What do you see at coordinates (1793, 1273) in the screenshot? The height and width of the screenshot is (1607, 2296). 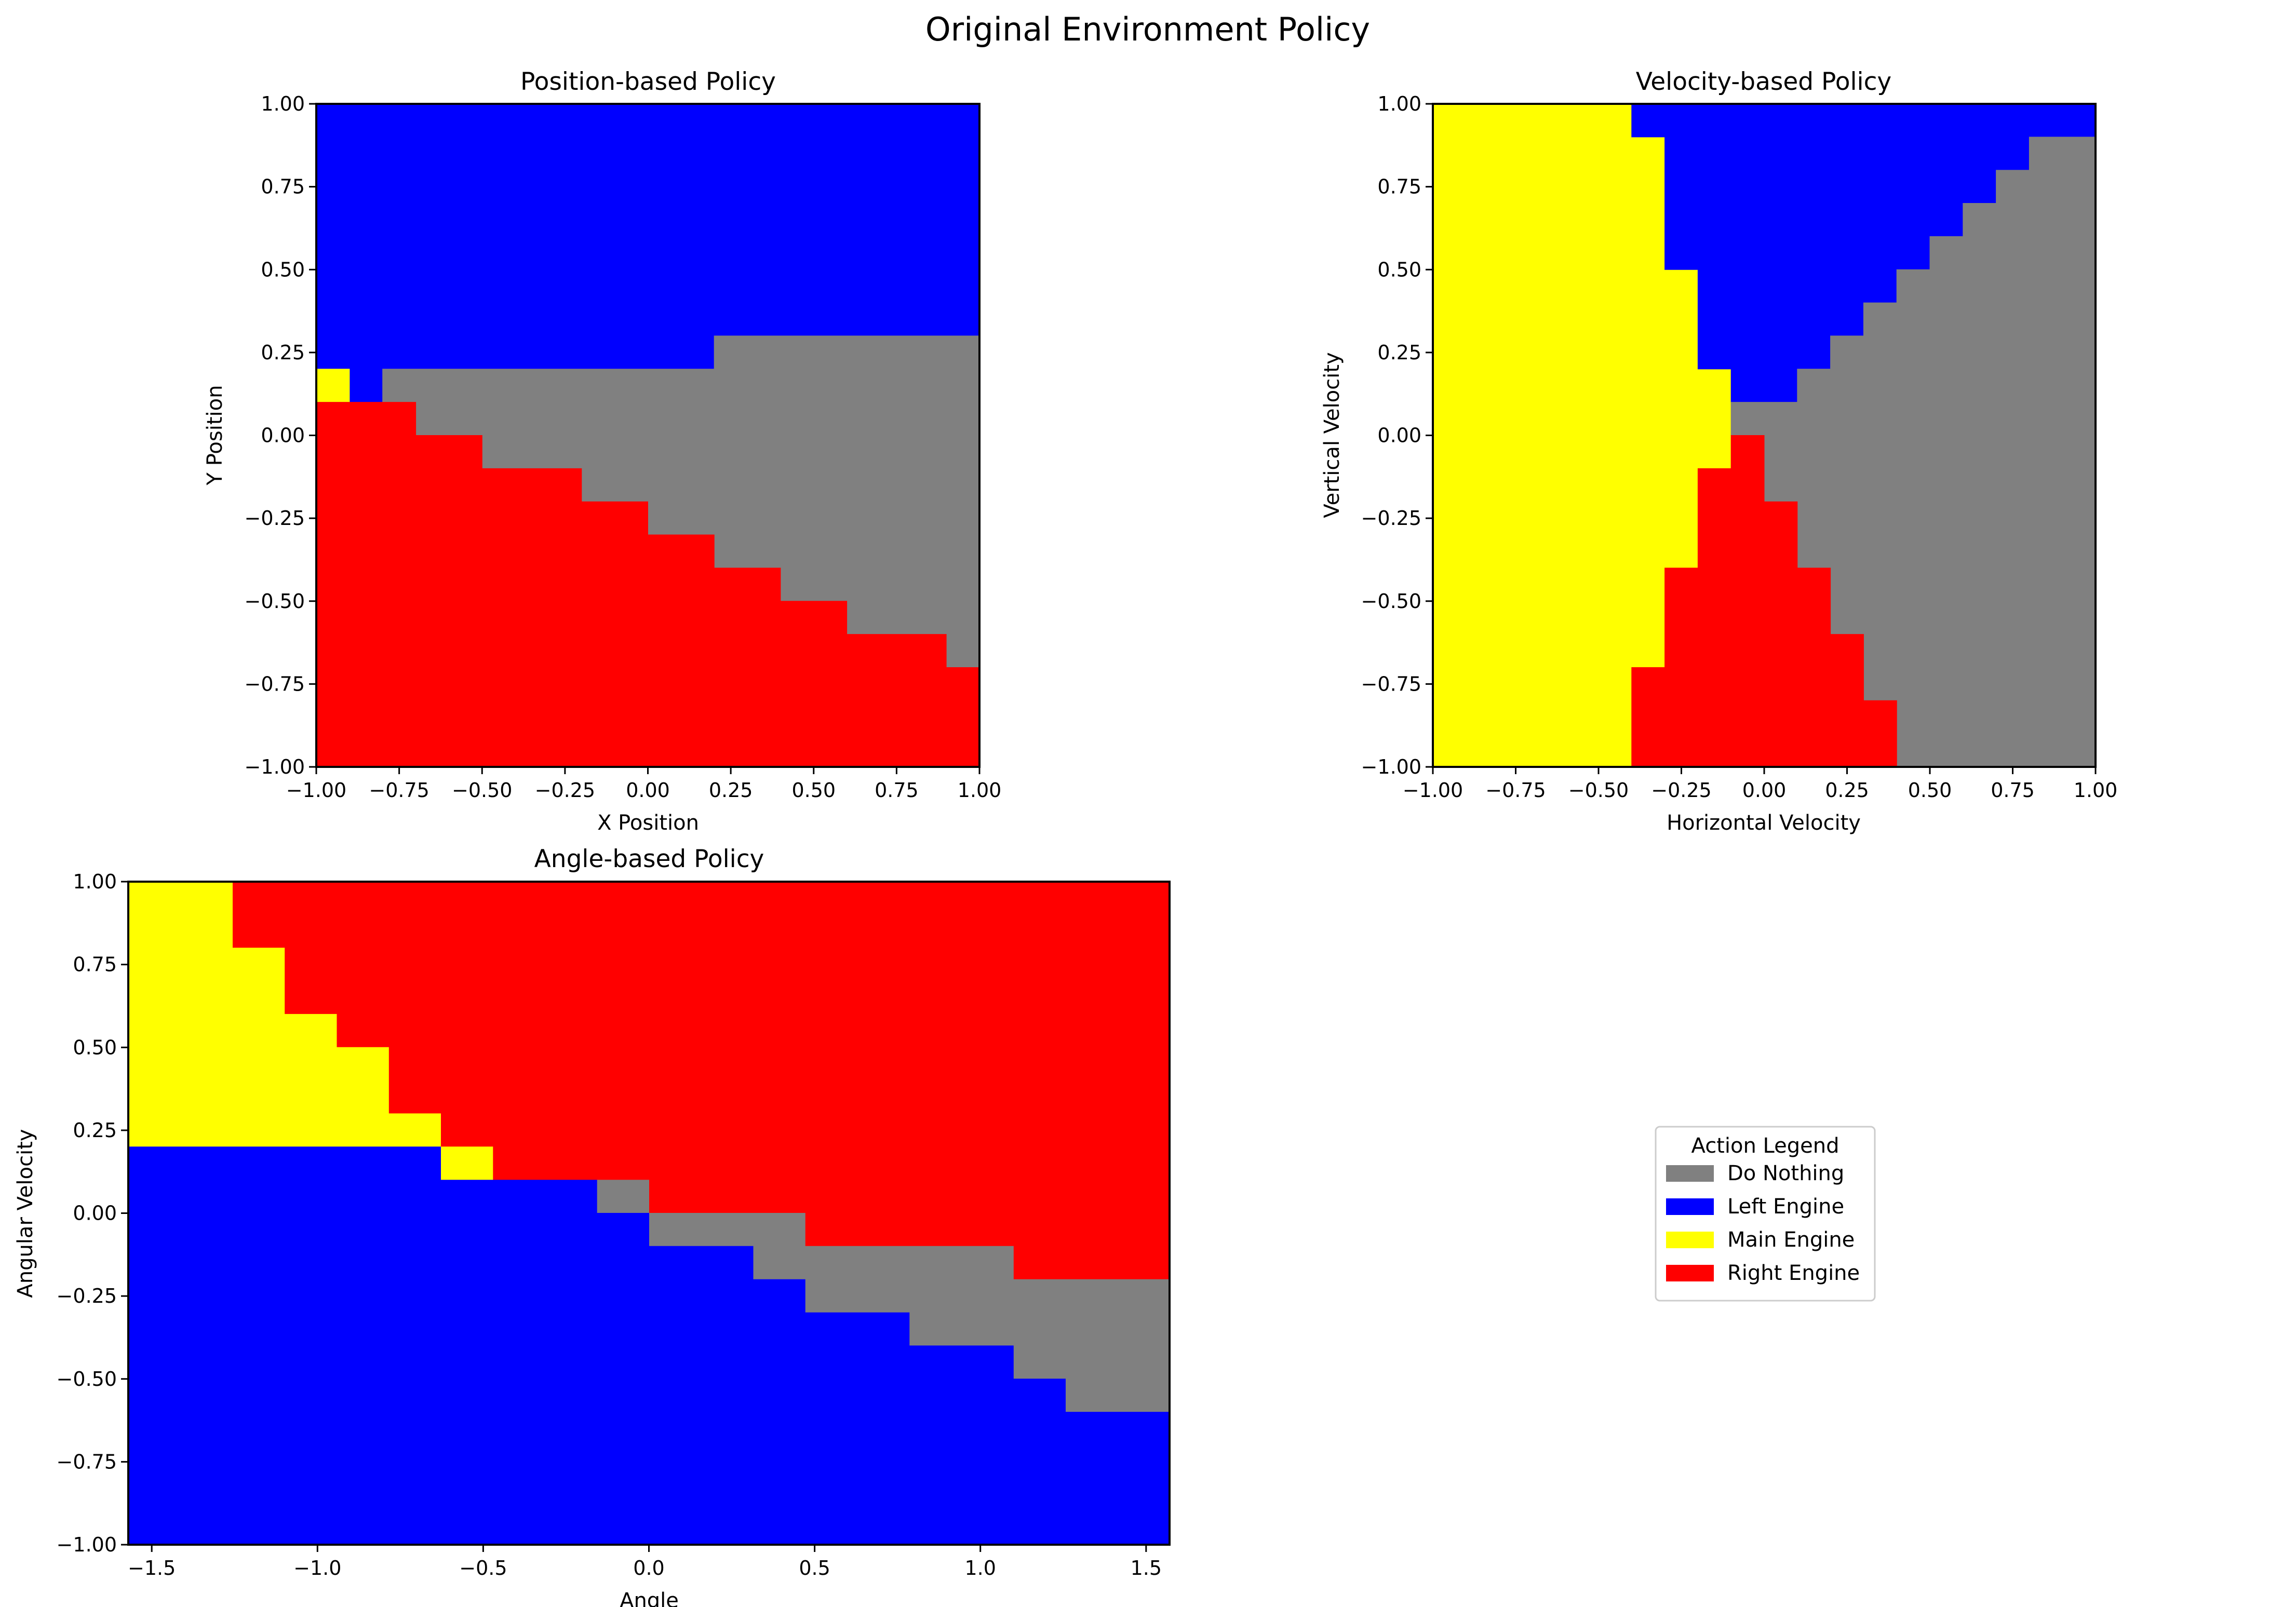 I see `legend-label: Right Engine` at bounding box center [1793, 1273].